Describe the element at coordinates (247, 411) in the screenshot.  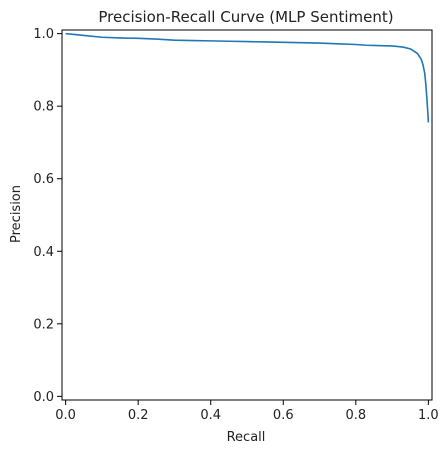
I see `x-axis-ticks: 0.0 0.2 0.4 0.6 0.8 1.0` at that location.